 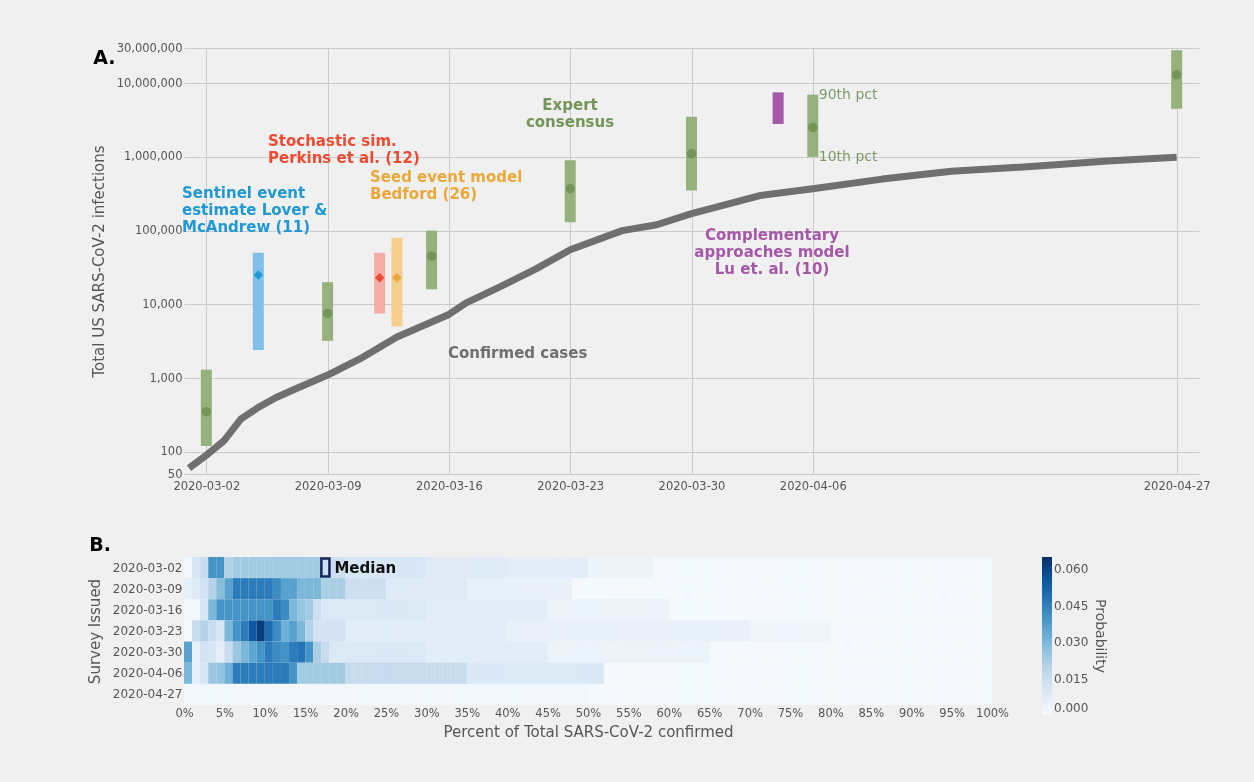 What do you see at coordinates (328, 485) in the screenshot?
I see `x-tick-label: 2020-03-09` at bounding box center [328, 485].